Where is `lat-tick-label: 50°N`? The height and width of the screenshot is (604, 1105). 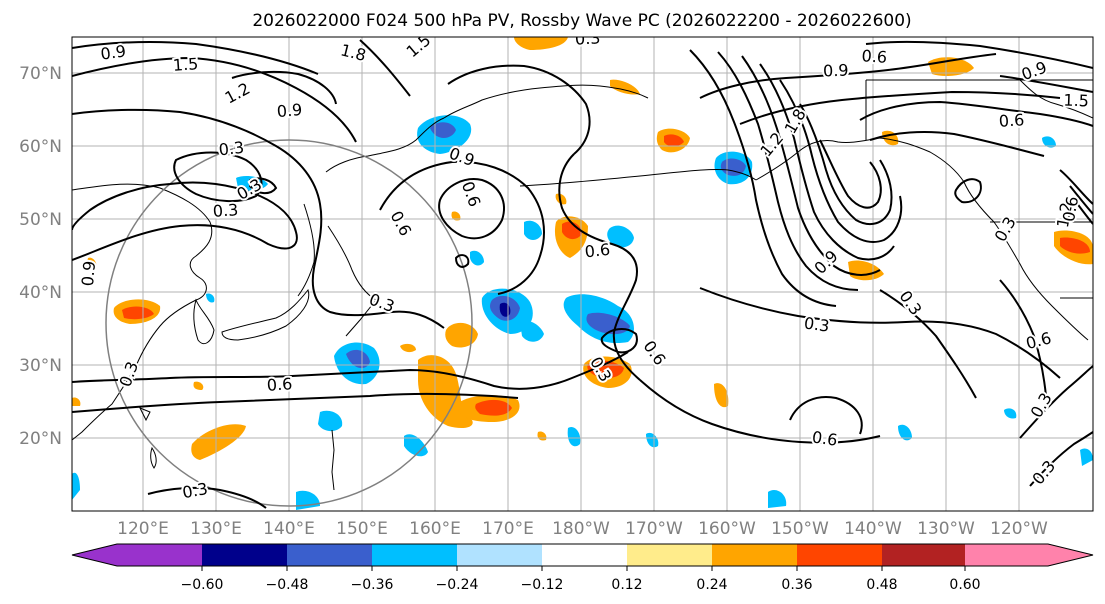 lat-tick-label: 50°N is located at coordinates (40, 220).